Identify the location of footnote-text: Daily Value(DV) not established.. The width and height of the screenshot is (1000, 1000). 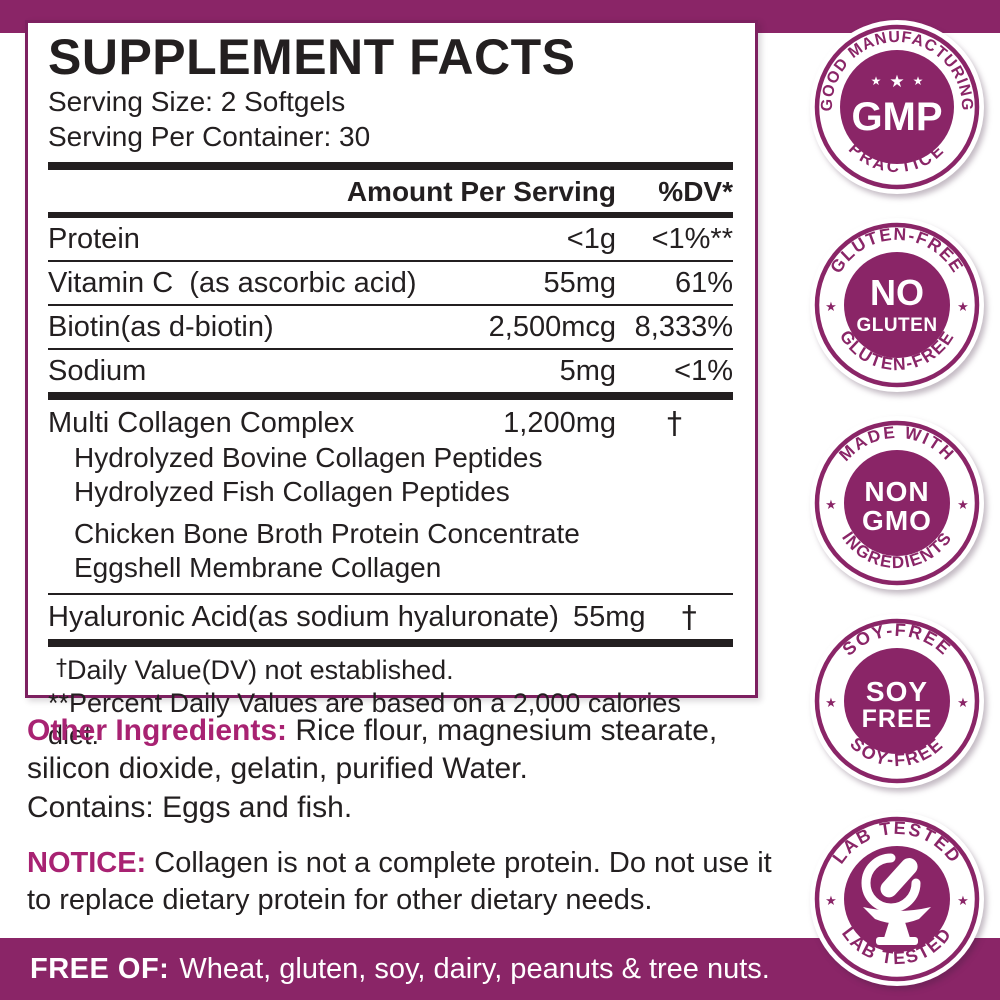
(260, 670).